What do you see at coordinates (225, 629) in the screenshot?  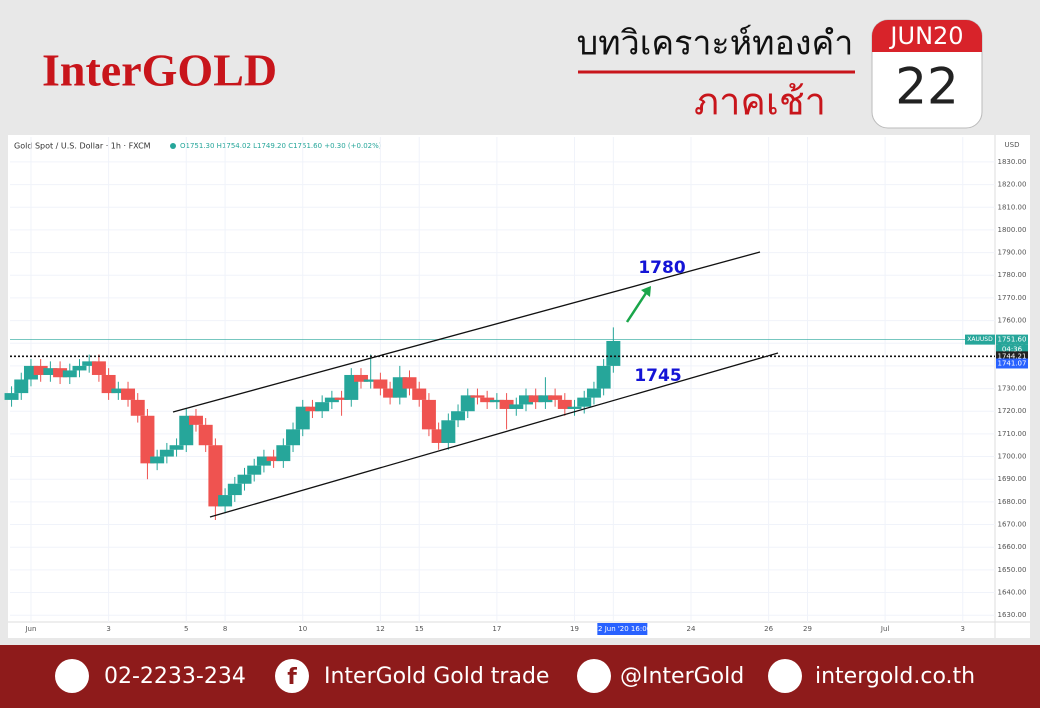 I see `x-tick-label: 8` at bounding box center [225, 629].